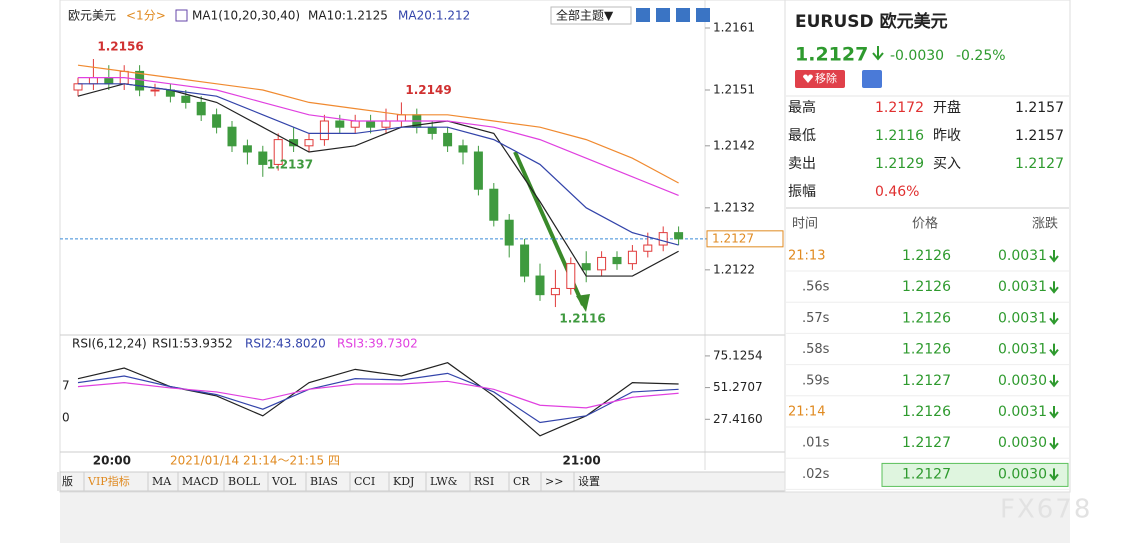 This screenshot has height=543, width=1131. Describe the element at coordinates (1046, 510) in the screenshot. I see `watermark: FX678` at that location.